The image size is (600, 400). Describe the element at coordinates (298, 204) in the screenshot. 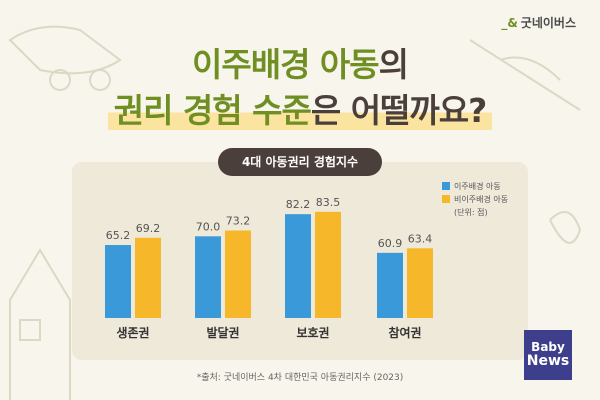

I see `data-label: 82.2` at that location.